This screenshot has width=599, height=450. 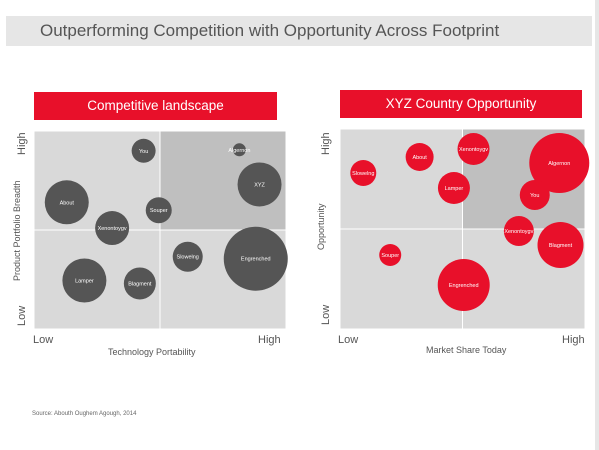 I want to click on right-y-low-label: Low, so click(x=326, y=314).